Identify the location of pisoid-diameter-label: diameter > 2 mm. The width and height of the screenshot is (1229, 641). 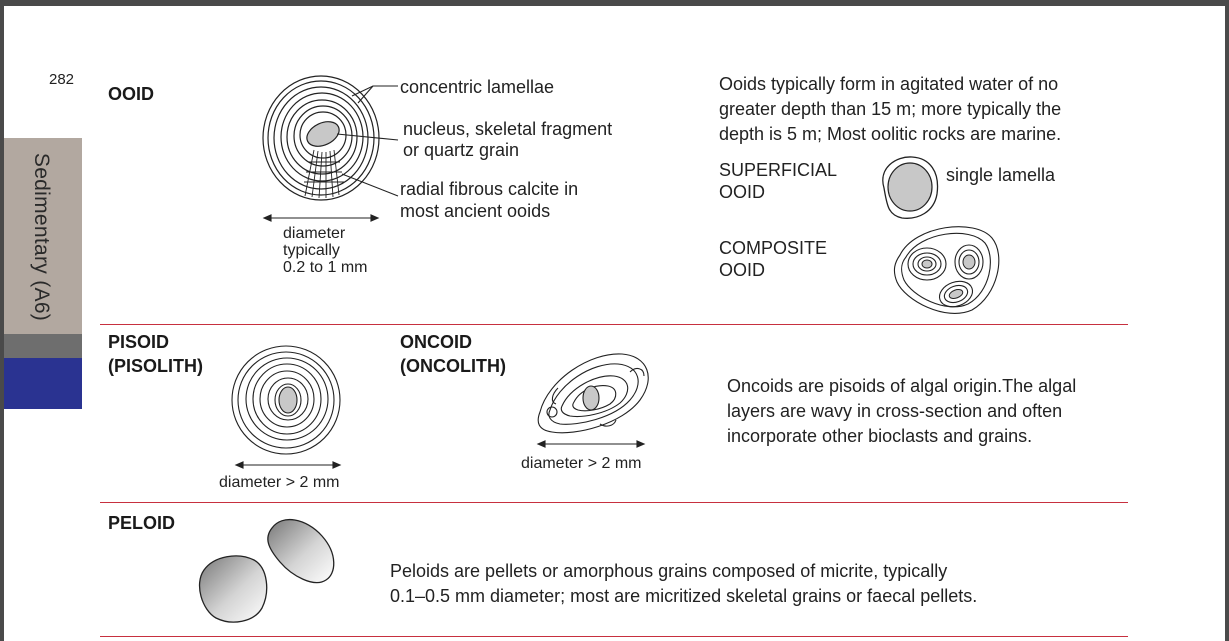
(279, 482).